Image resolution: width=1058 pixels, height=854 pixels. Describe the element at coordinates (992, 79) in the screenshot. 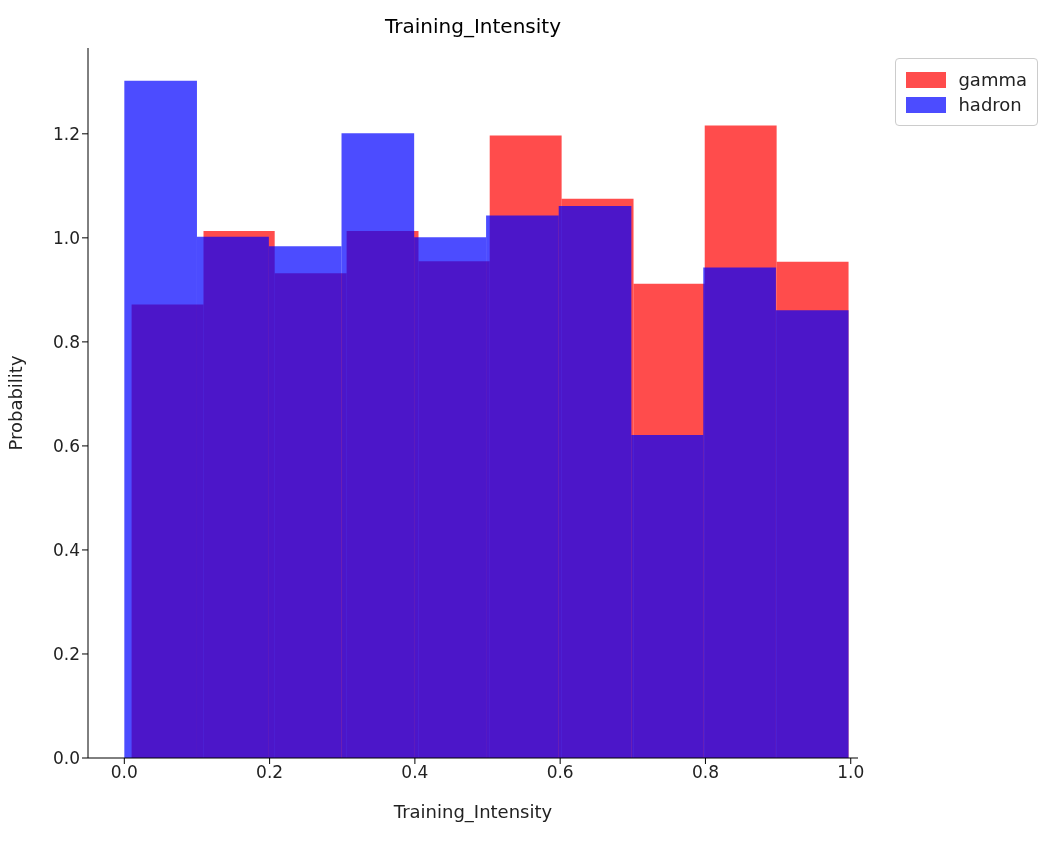

I see `legend-label: gamma` at that location.